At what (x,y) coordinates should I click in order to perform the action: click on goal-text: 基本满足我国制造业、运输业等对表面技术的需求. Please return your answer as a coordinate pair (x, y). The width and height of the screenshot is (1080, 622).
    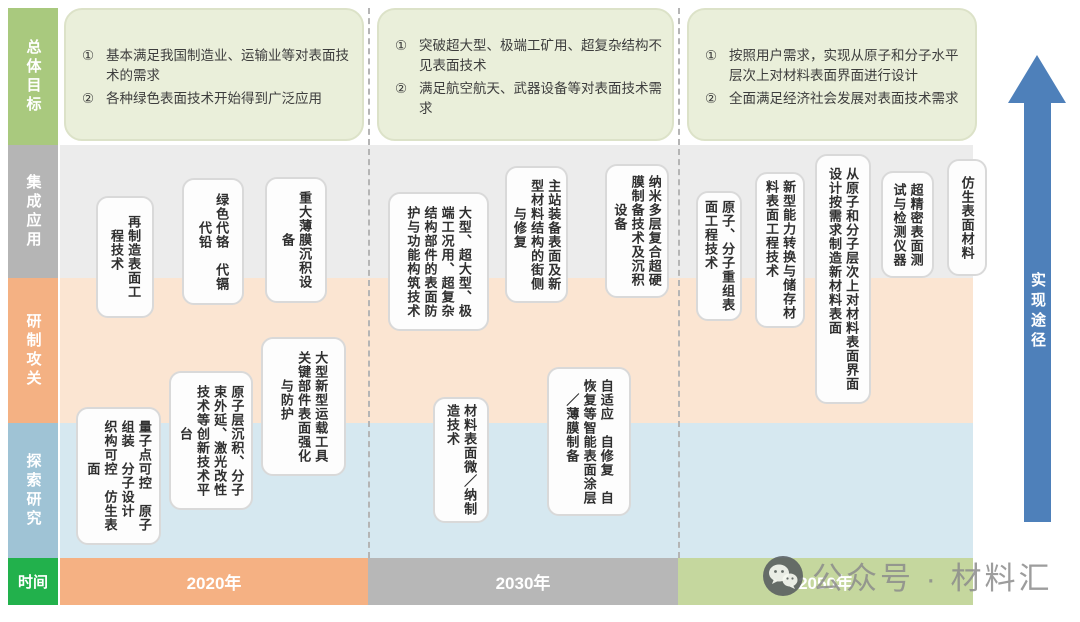
    Looking at the image, I should click on (227, 66).